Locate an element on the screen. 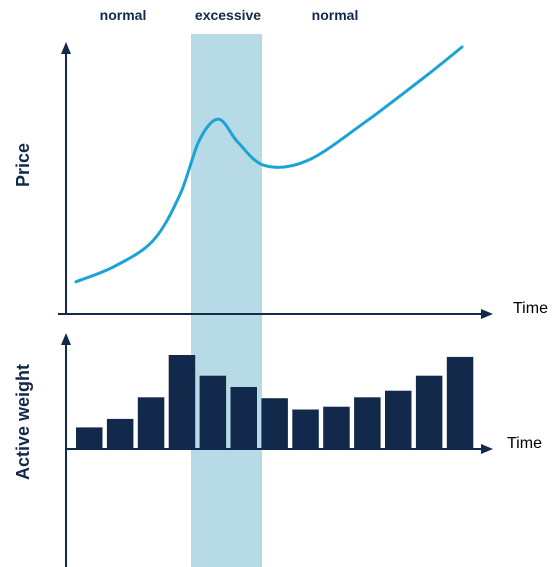 The height and width of the screenshot is (567, 557). price-y-axis-arrowhead is located at coordinates (66, 48).